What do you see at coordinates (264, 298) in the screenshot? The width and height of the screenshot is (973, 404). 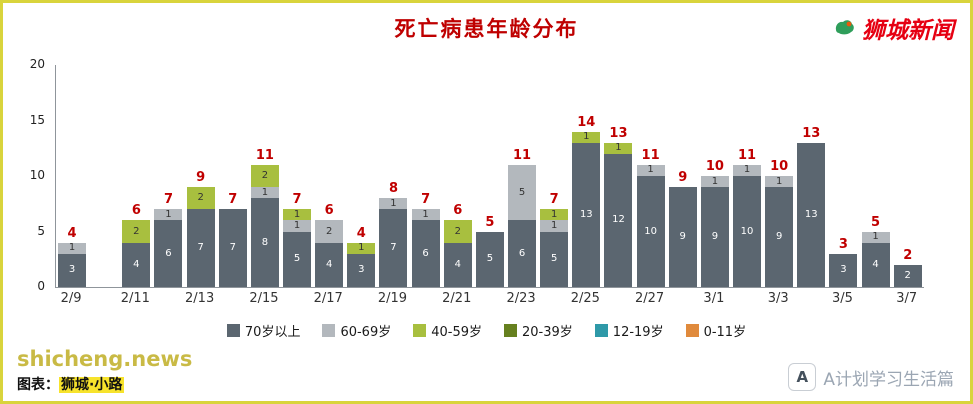 I see `x-tick-label: 2/15` at bounding box center [264, 298].